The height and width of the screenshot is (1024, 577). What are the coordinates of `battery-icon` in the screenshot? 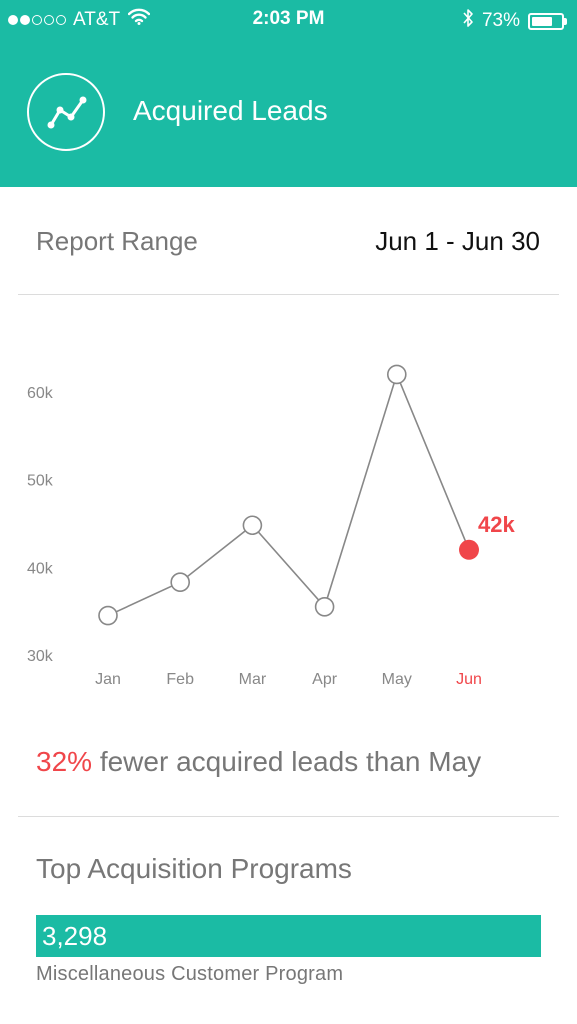 It's located at (547, 21).